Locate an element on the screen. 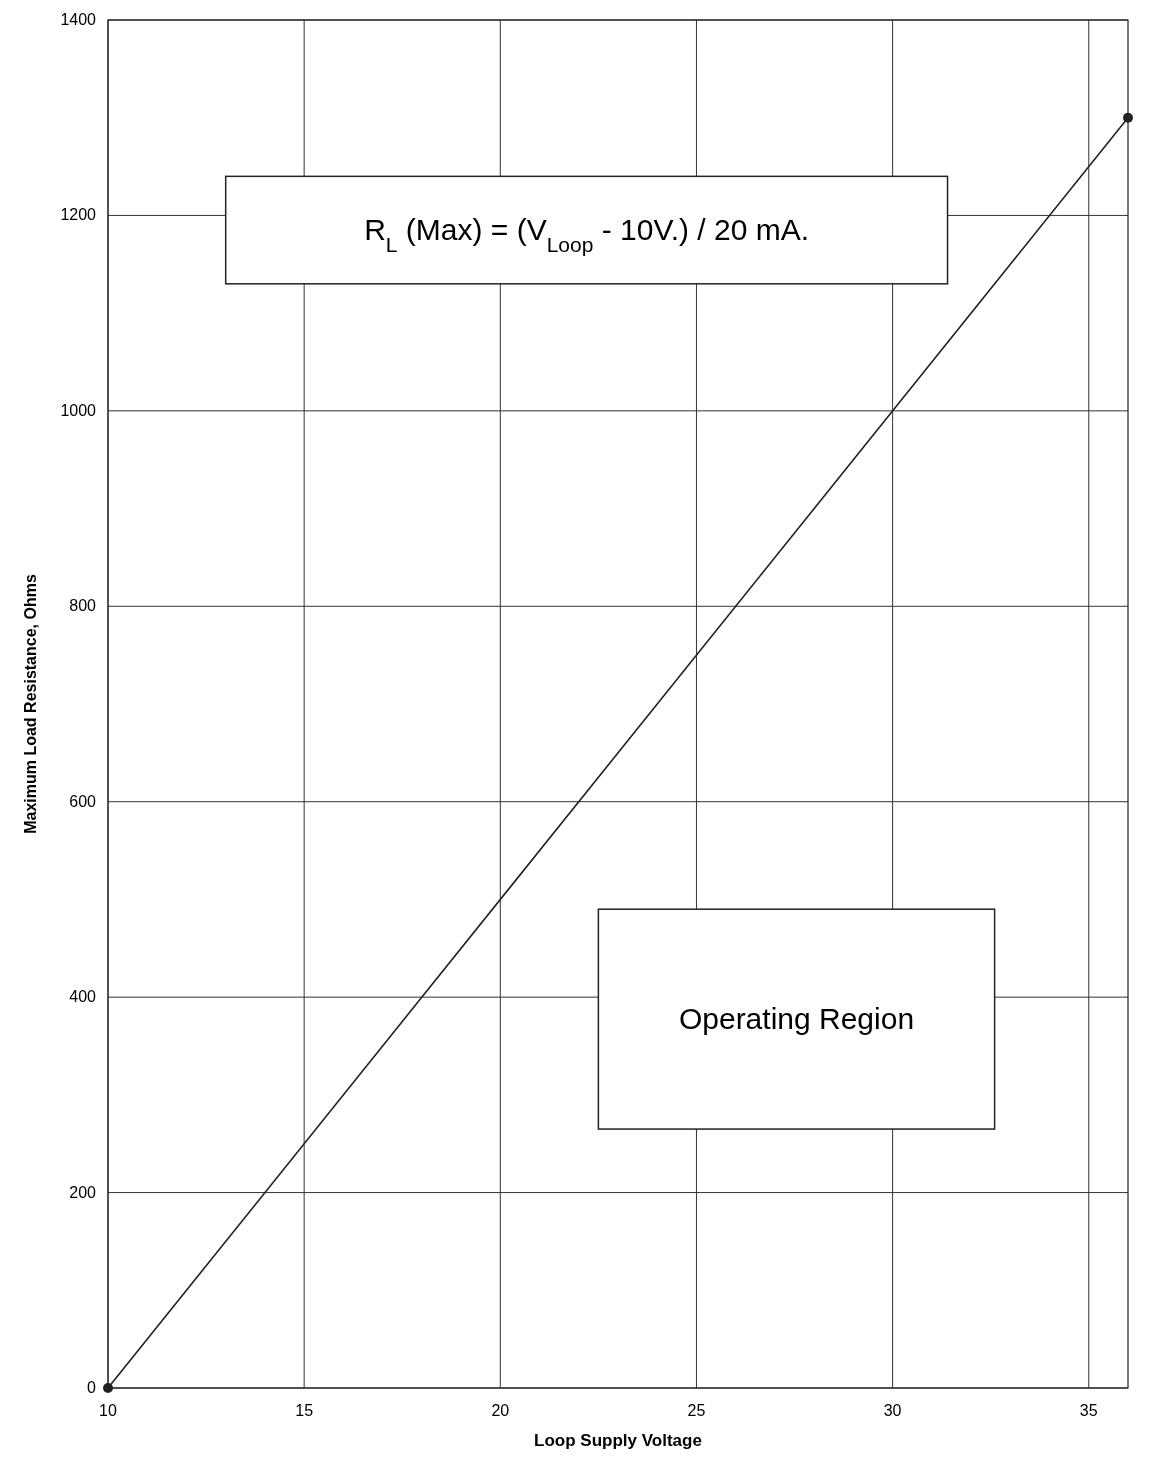  y-tick-label: 0 is located at coordinates (92, 1387).